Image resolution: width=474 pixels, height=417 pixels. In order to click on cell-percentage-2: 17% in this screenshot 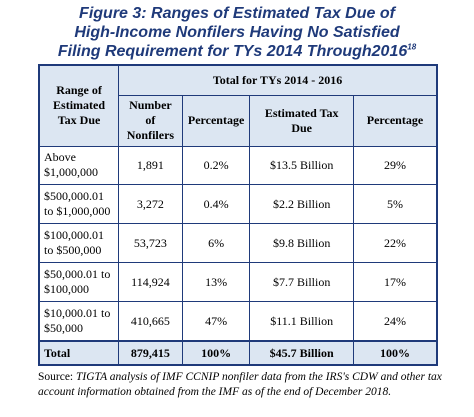, I will do `click(395, 282)`.